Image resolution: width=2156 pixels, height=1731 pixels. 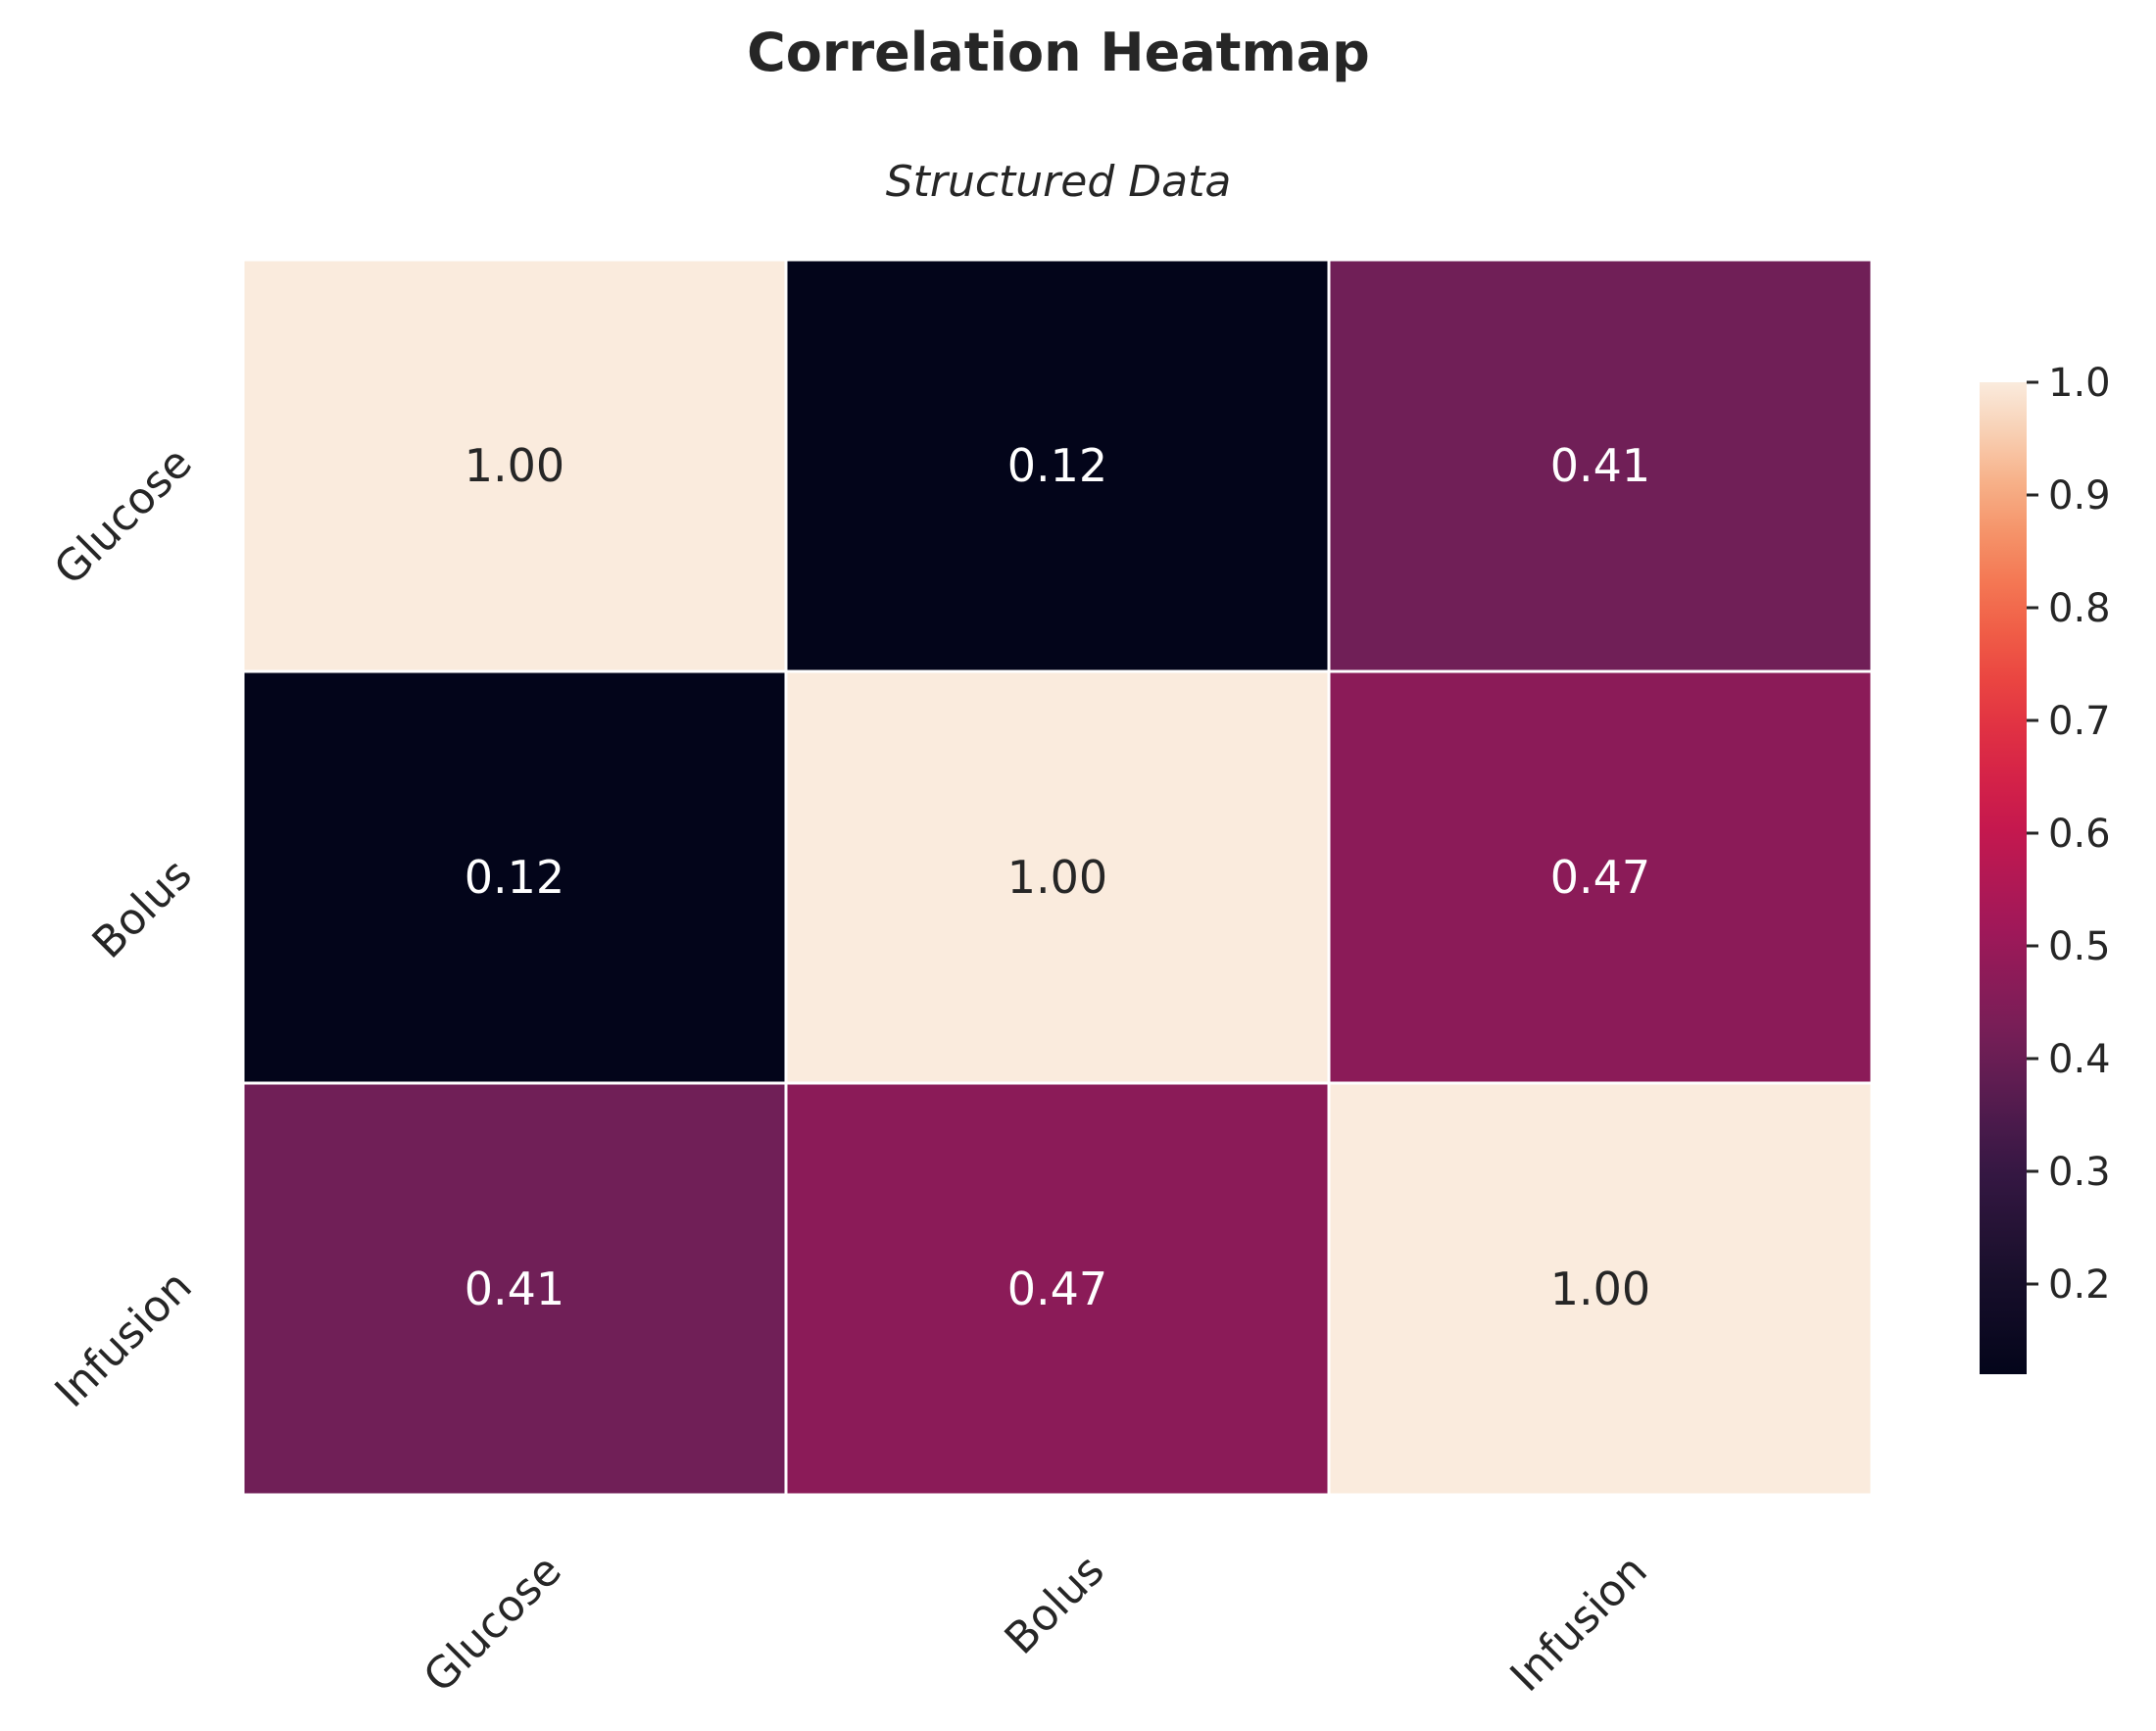 I want to click on heatmap-cell-infusion-glucose, so click(x=514, y=1289).